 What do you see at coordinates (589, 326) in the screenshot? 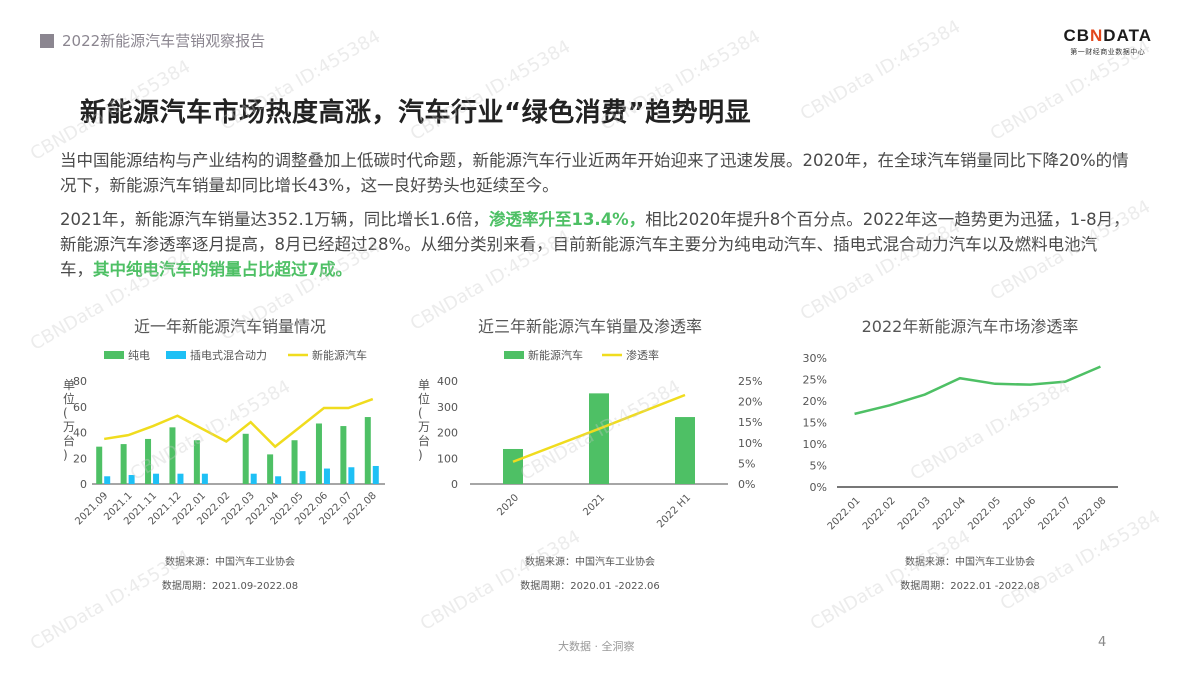
I see `chart-title: 近三年新能源汽车销量及渗透率` at bounding box center [589, 326].